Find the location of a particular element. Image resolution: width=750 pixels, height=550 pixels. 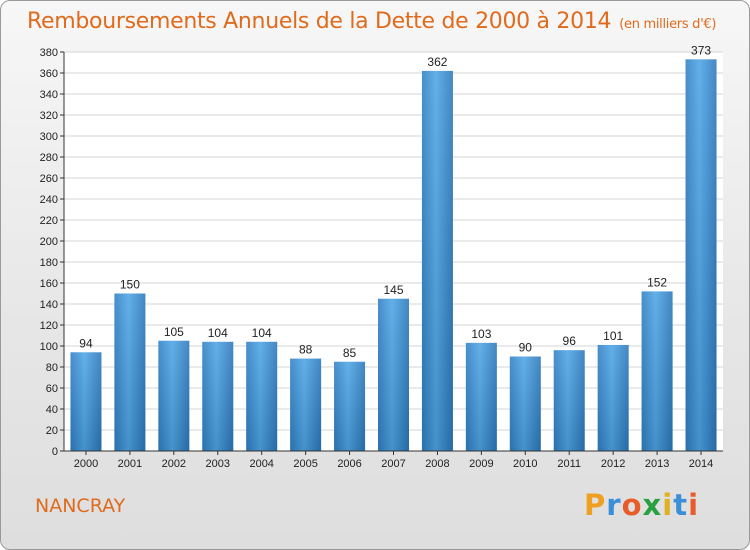

value-label-2010: 90 is located at coordinates (526, 348).